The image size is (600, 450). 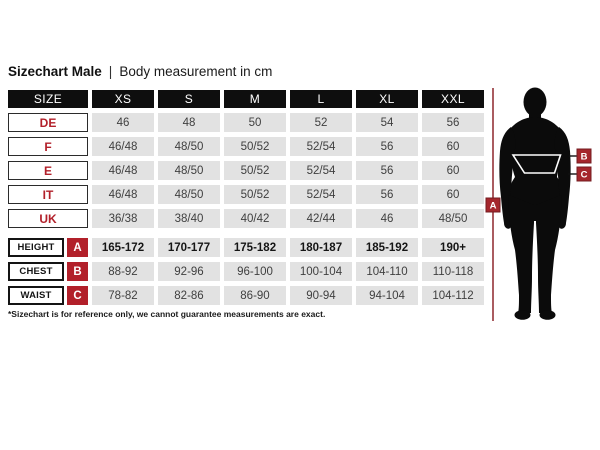 What do you see at coordinates (453, 99) in the screenshot?
I see `column-header-xxl: XXL` at bounding box center [453, 99].